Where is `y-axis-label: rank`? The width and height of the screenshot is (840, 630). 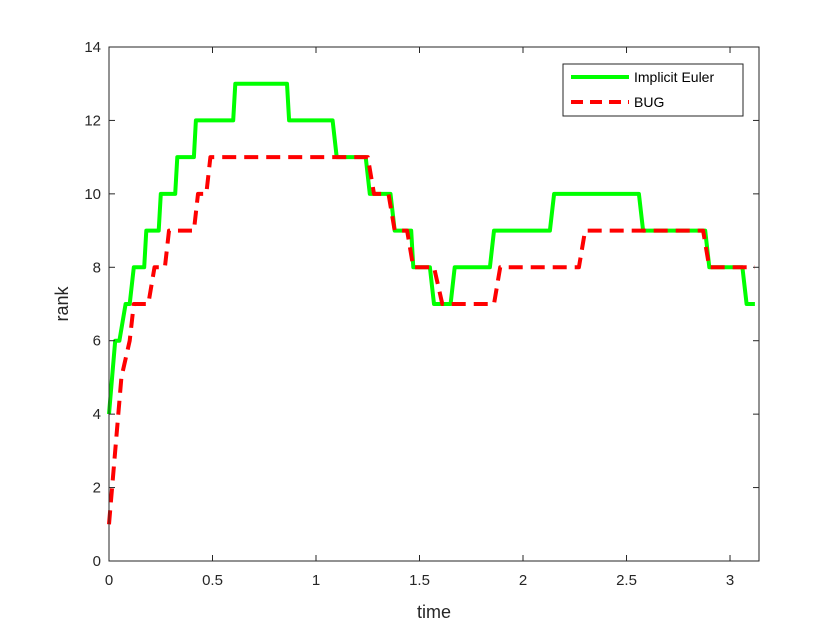
y-axis-label: rank is located at coordinates (62, 303).